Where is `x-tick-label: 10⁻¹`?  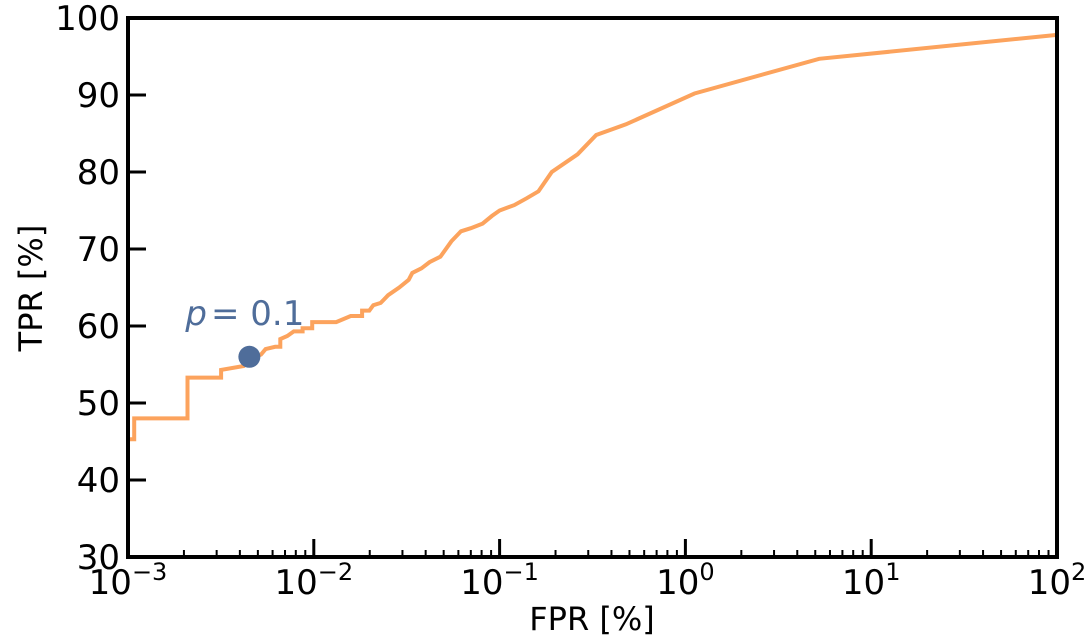 x-tick-label: 10⁻¹ is located at coordinates (499, 580).